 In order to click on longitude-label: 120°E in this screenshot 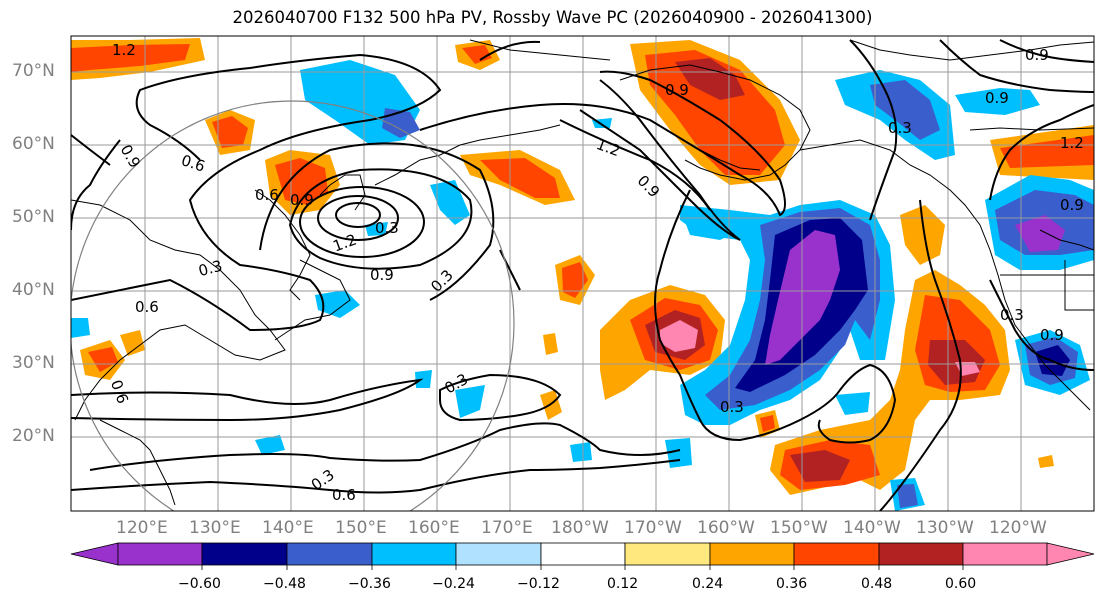, I will do `click(142, 528)`.